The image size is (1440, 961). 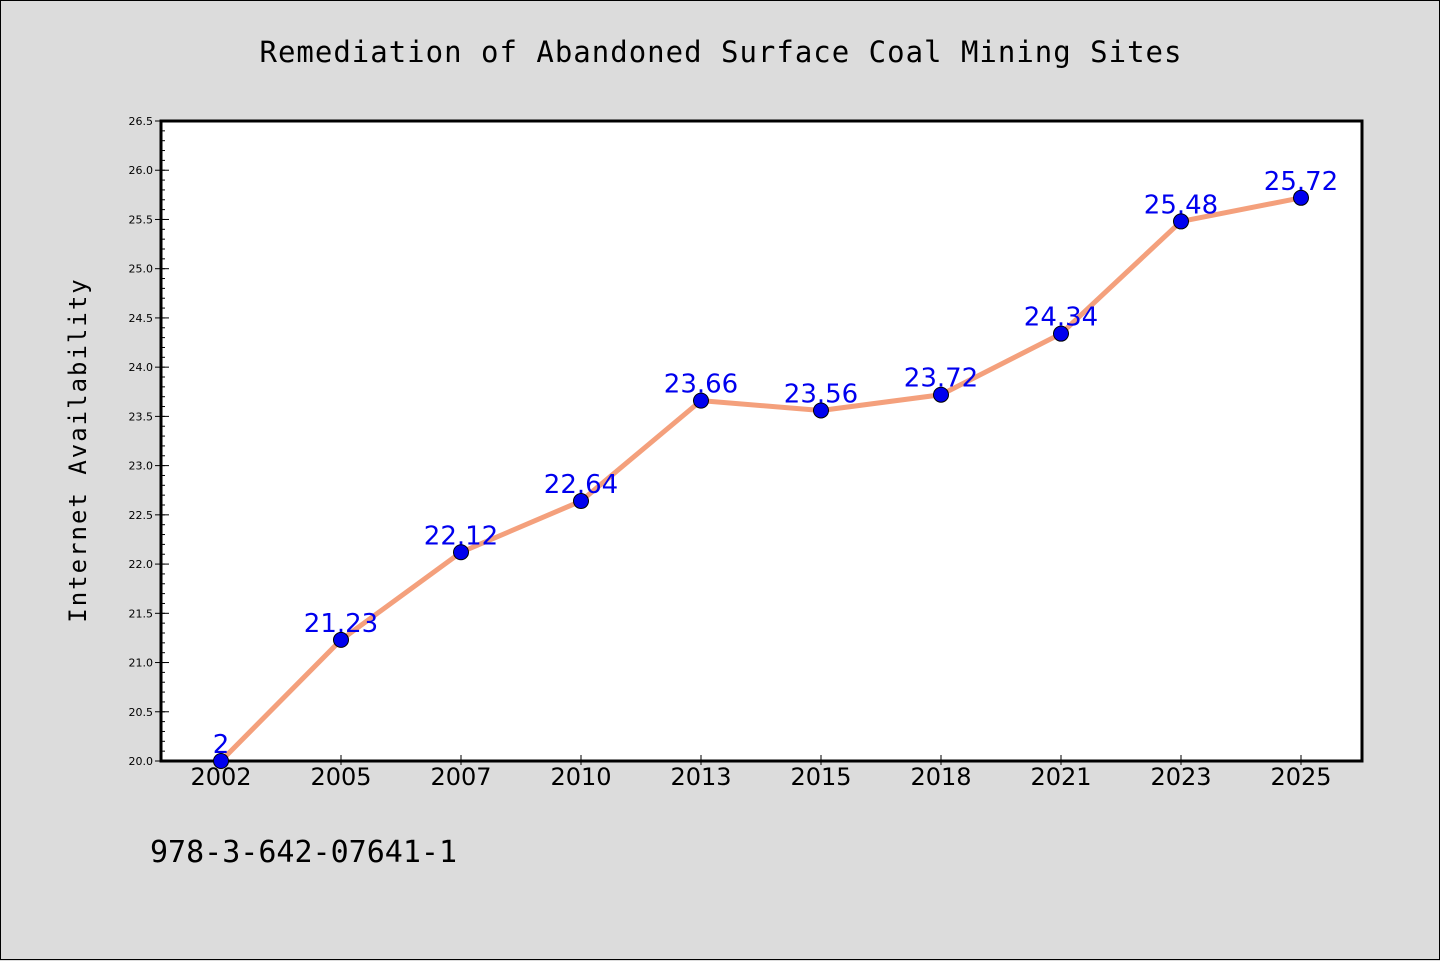 What do you see at coordinates (581, 485) in the screenshot?
I see `data-label: 22.64` at bounding box center [581, 485].